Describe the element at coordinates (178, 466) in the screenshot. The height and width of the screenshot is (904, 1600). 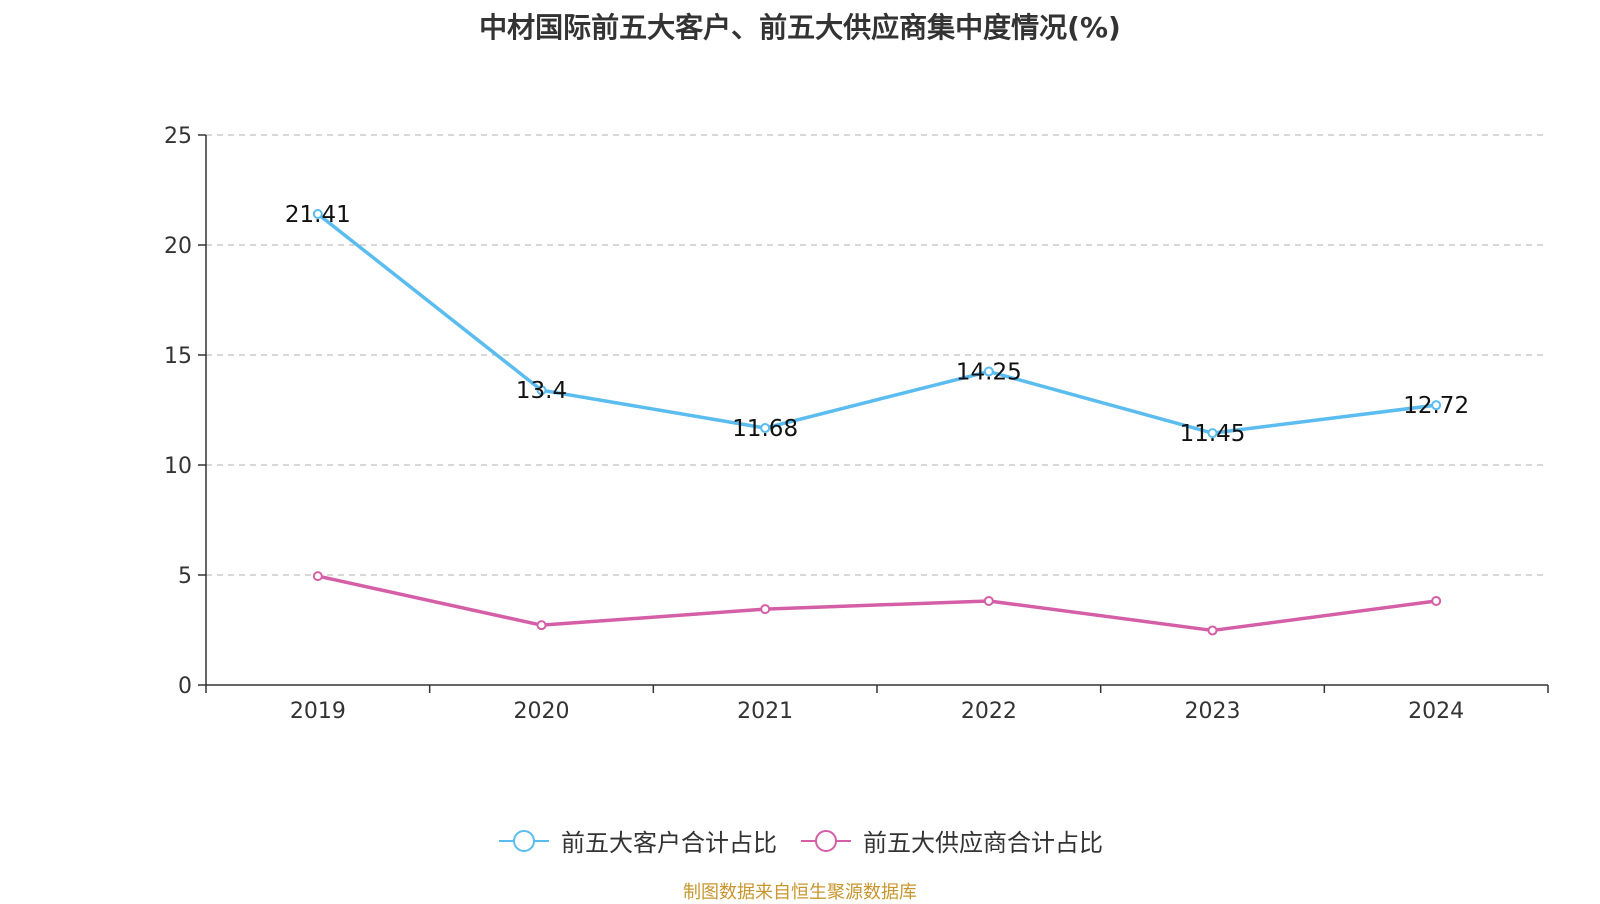
I see `y-tick-label: 10` at that location.